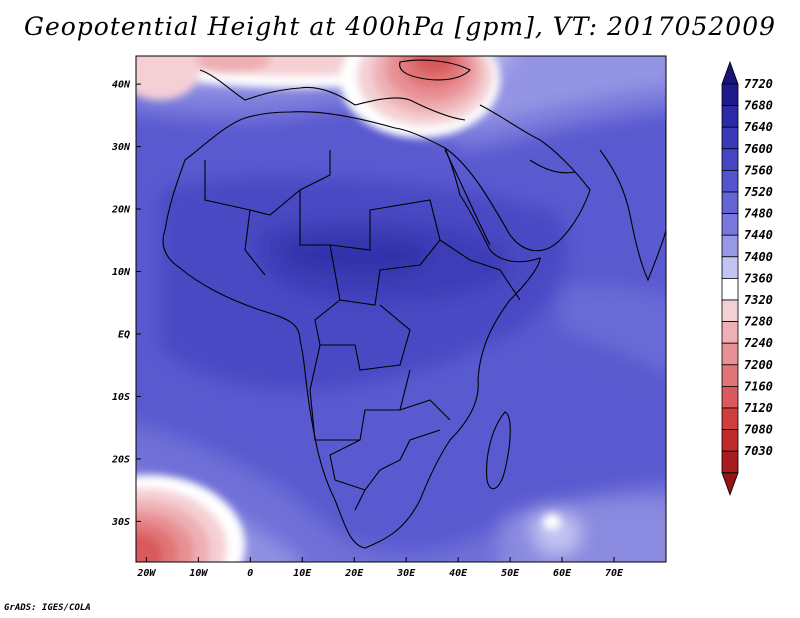 This screenshot has height=618, width=800. What do you see at coordinates (332, 95) in the screenshot?
I see `europe-coastline` at bounding box center [332, 95].